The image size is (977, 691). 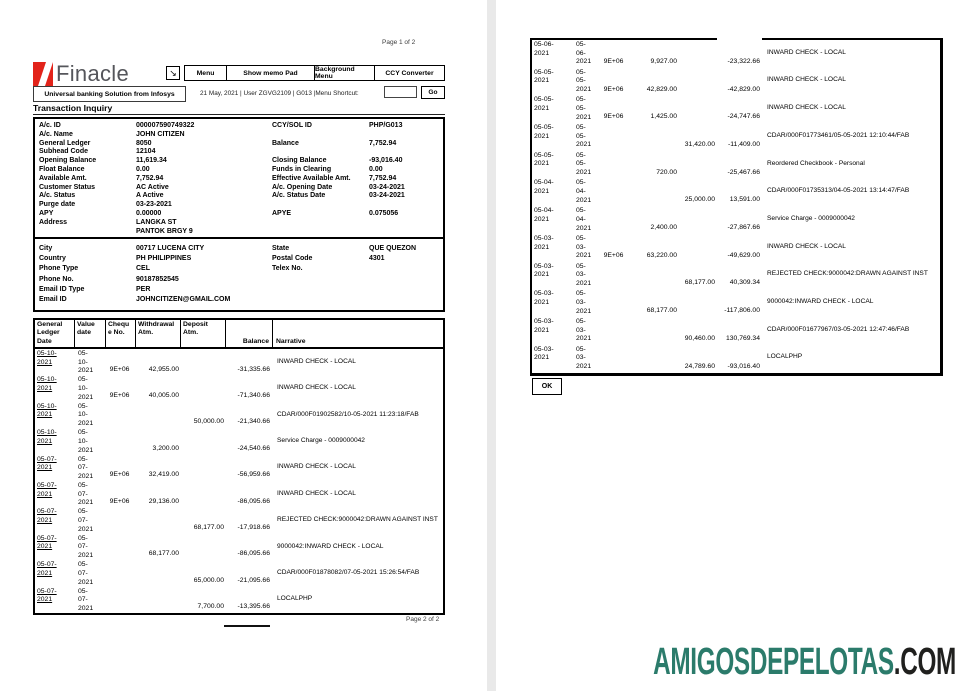 What do you see at coordinates (241, 126) in the screenshot?
I see `detail-row: A/c. ID 000007590749322 CCY/SOL ID PHP/G013` at bounding box center [241, 126].